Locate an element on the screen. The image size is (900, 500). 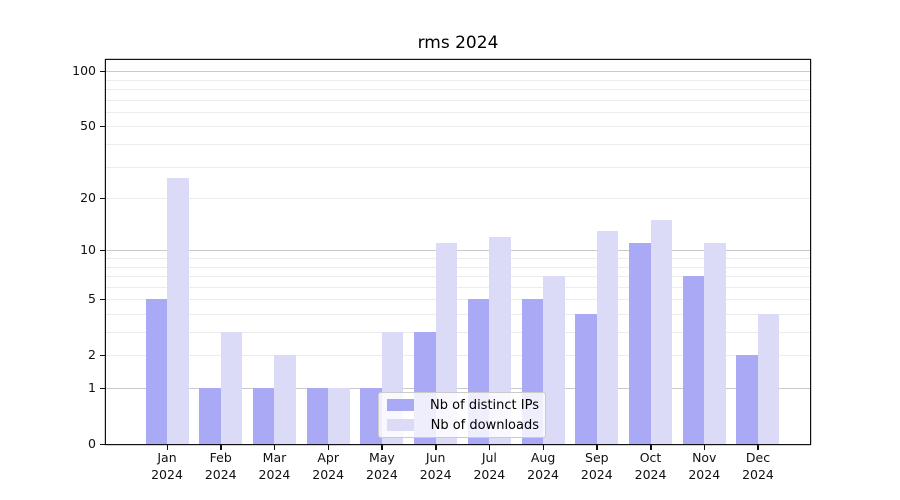
legend-item-distinct-ips: Nb of distinct IPs is located at coordinates (462, 405).